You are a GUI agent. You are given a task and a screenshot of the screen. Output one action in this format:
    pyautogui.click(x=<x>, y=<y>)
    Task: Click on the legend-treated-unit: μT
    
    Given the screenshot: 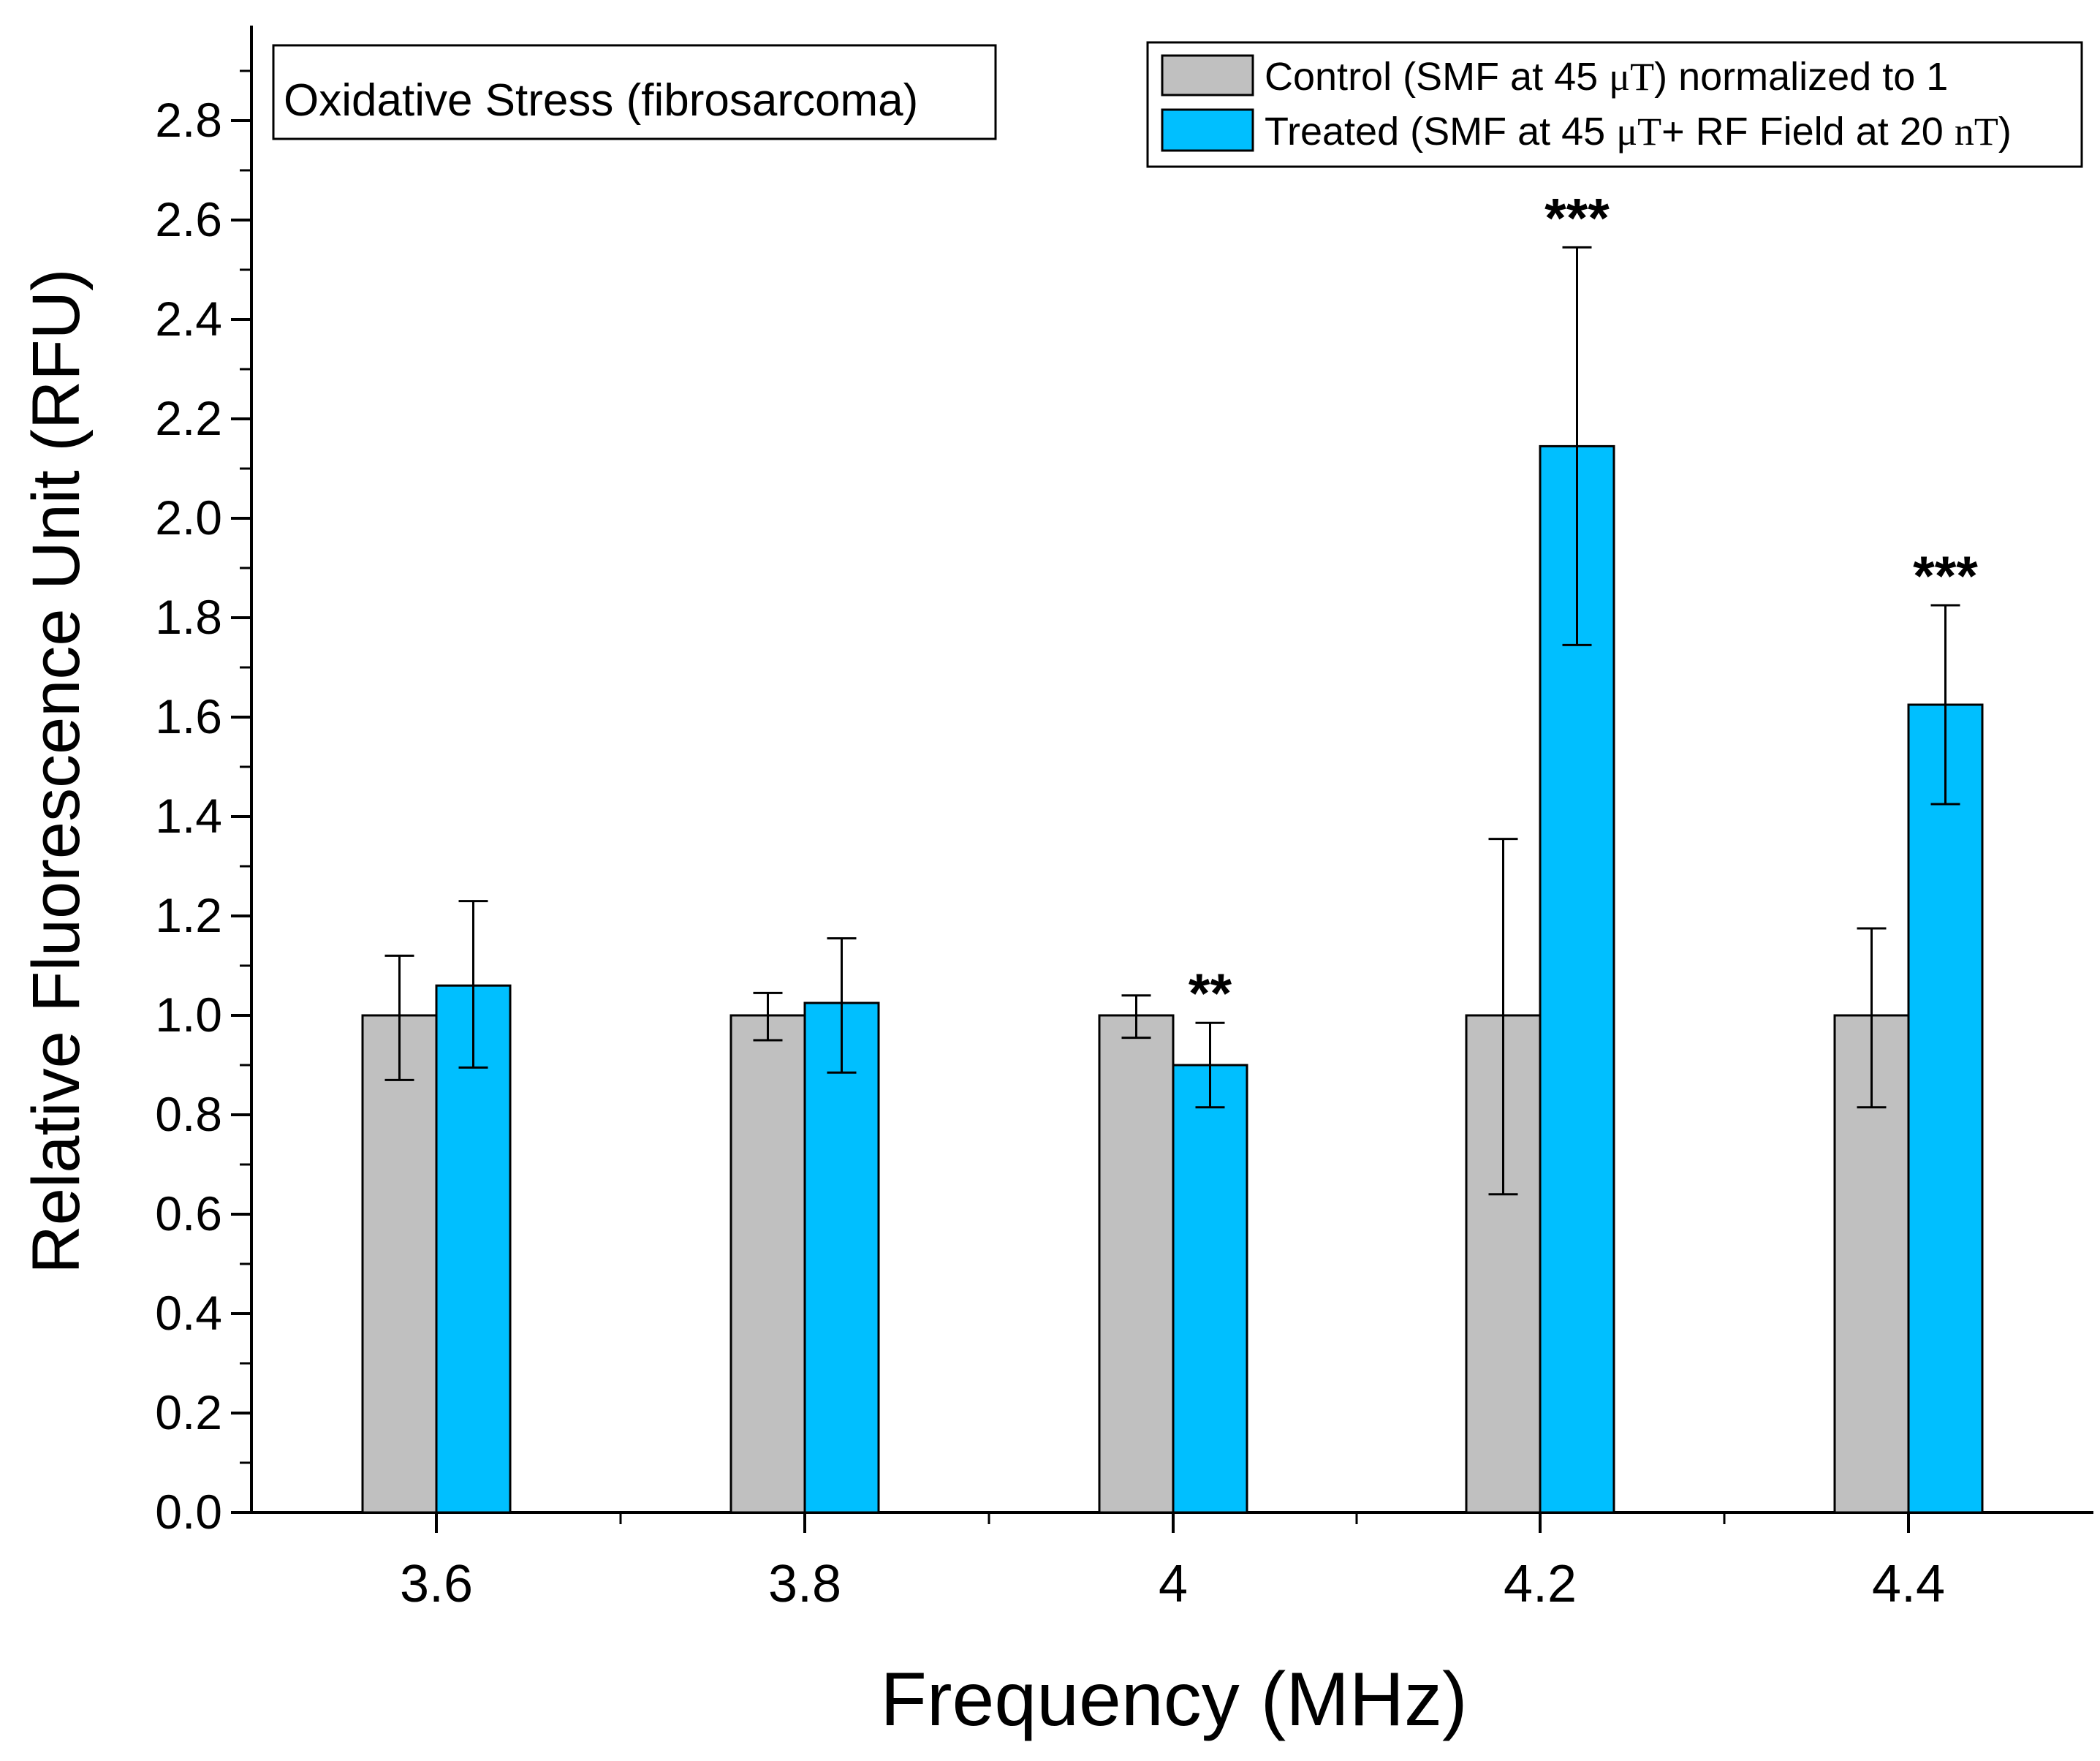 What is the action you would take?
    pyautogui.click(x=1638, y=132)
    